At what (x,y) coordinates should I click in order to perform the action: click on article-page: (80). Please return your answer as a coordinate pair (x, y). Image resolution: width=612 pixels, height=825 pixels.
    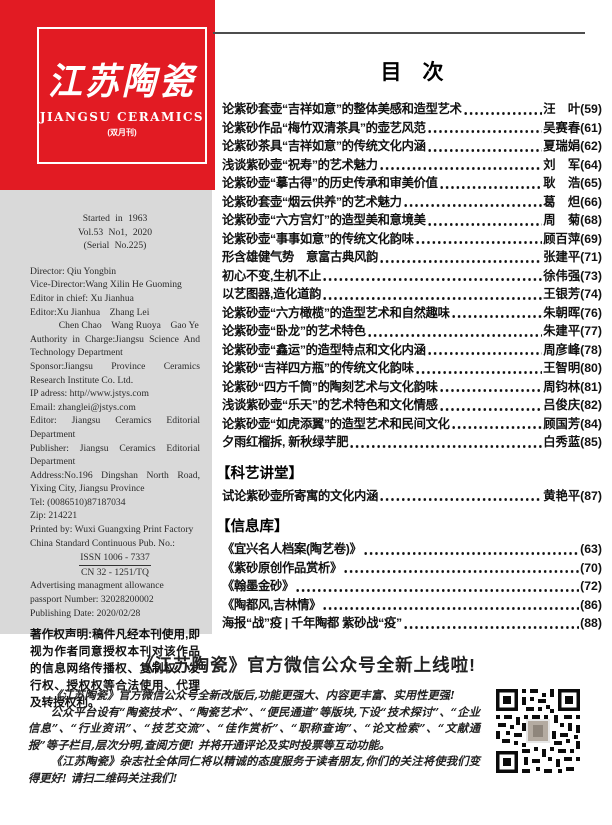
    Looking at the image, I should click on (591, 368).